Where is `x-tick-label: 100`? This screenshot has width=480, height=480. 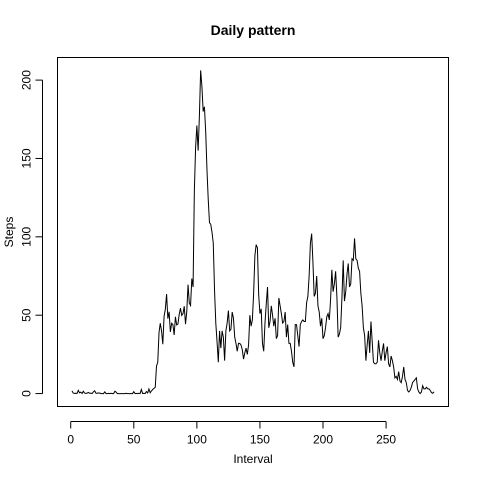
x-tick-label: 100 is located at coordinates (197, 440).